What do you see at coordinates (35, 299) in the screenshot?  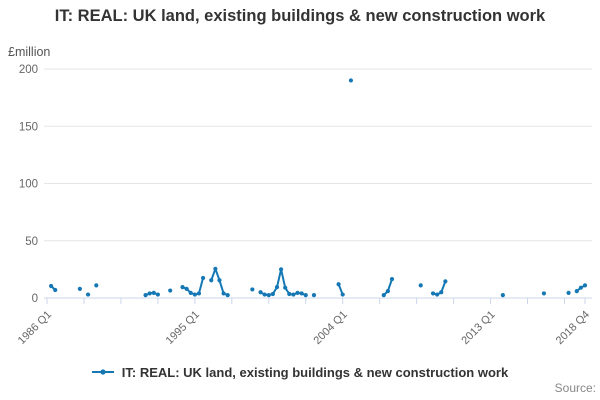 I see `y-tick-label: 0` at bounding box center [35, 299].